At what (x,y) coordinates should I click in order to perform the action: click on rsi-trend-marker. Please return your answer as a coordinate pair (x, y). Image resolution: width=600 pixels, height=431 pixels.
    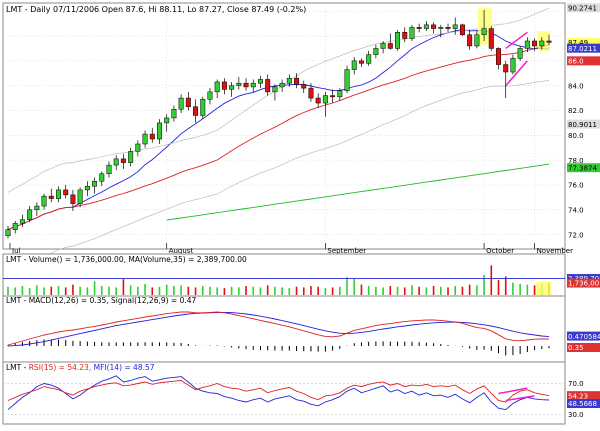
    Looking at the image, I should click on (513, 391).